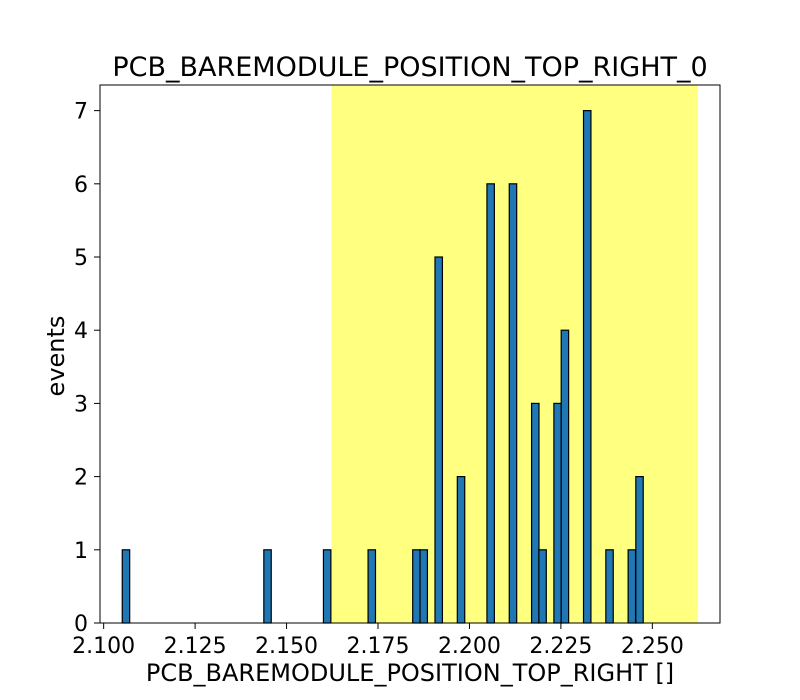 This screenshot has width=800, height=700. Describe the element at coordinates (81, 478) in the screenshot. I see `y-tick-label: 2` at that location.